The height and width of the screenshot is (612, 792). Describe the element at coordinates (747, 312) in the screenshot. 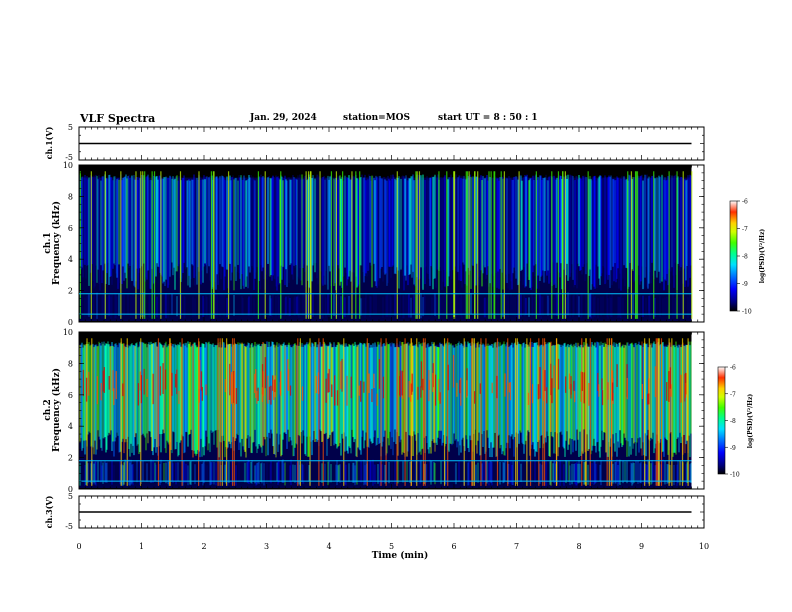

I see `colorbar-tick-label: -10` at that location.